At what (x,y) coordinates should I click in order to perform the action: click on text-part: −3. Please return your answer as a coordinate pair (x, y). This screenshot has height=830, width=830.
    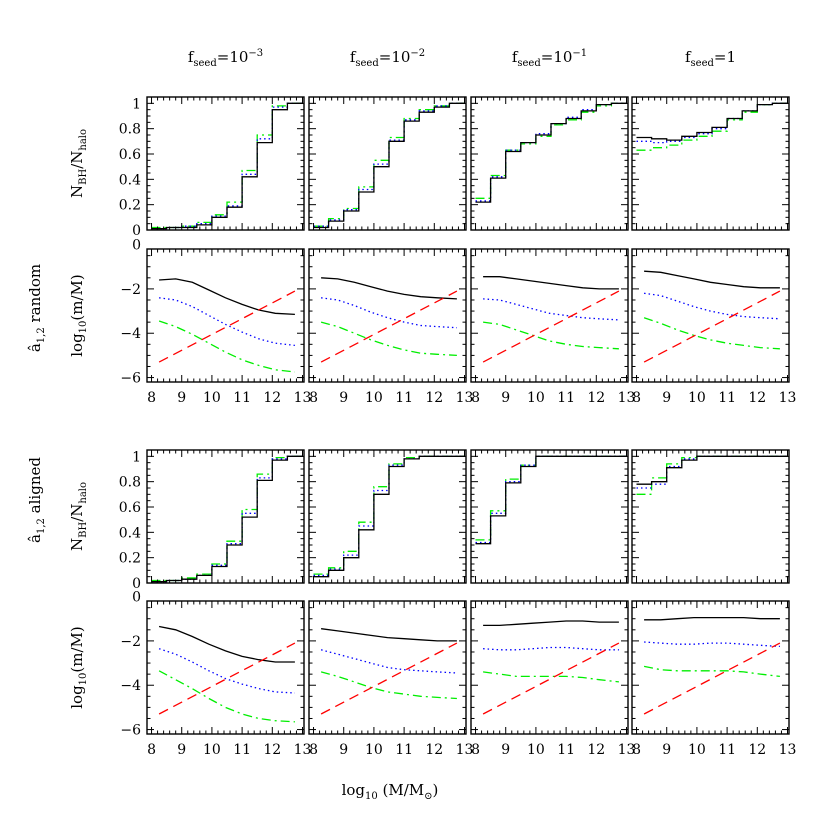
    Looking at the image, I should click on (255, 53).